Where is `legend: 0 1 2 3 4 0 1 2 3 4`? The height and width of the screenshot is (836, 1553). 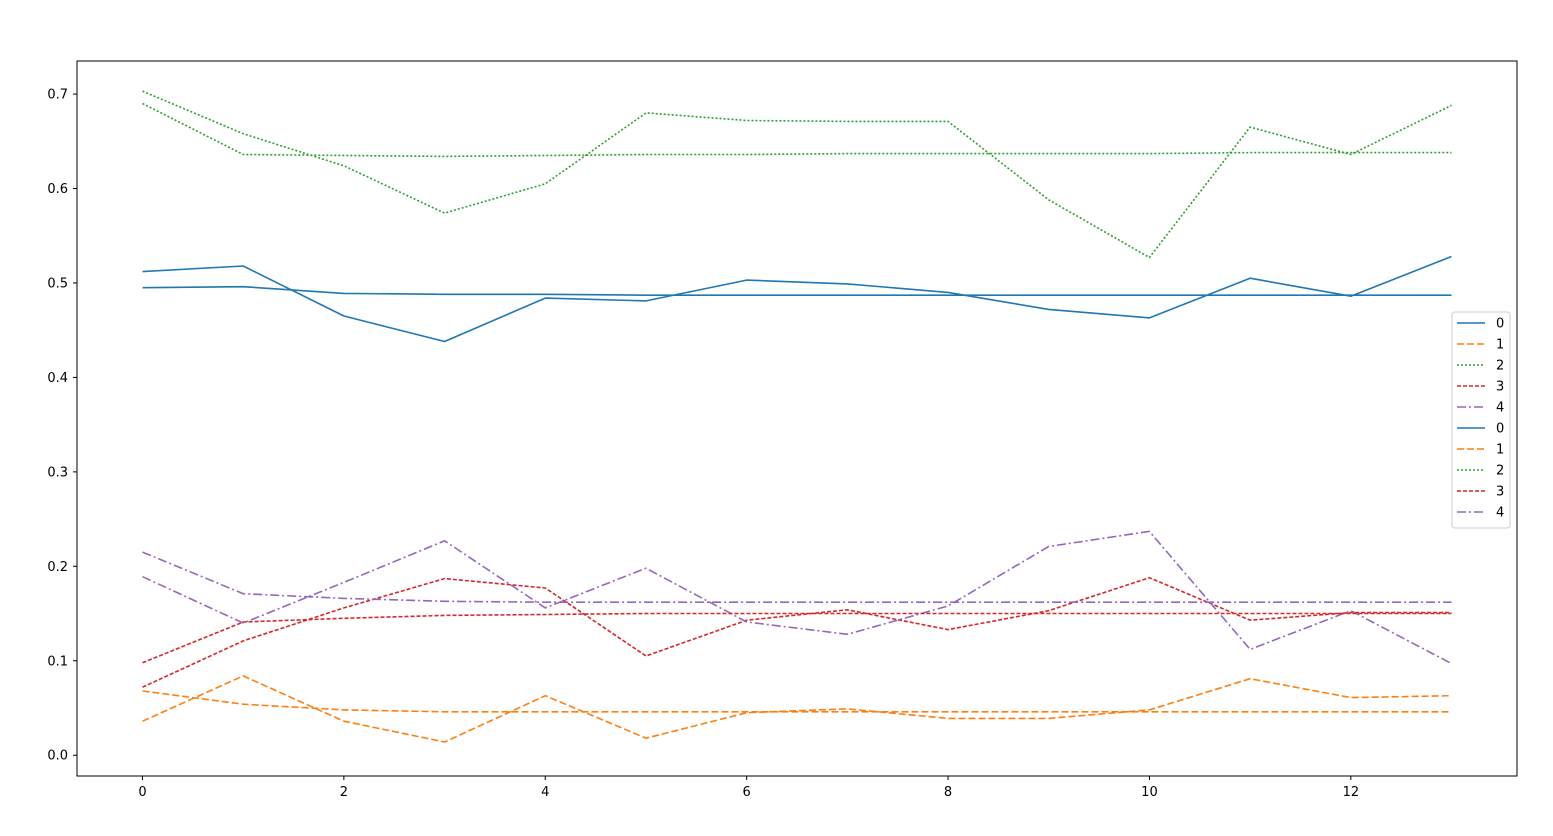
legend: 0 1 2 3 4 0 1 2 3 4 is located at coordinates (1481, 420).